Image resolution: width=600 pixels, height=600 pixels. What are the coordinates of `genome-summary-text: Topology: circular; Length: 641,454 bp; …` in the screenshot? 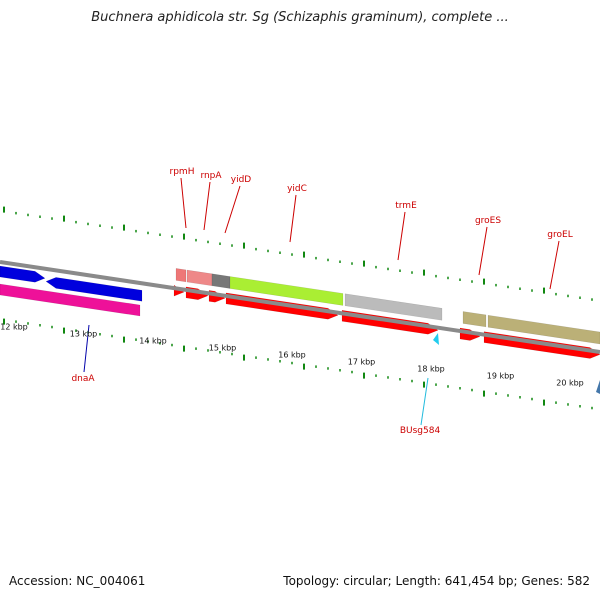 It's located at (436, 581).